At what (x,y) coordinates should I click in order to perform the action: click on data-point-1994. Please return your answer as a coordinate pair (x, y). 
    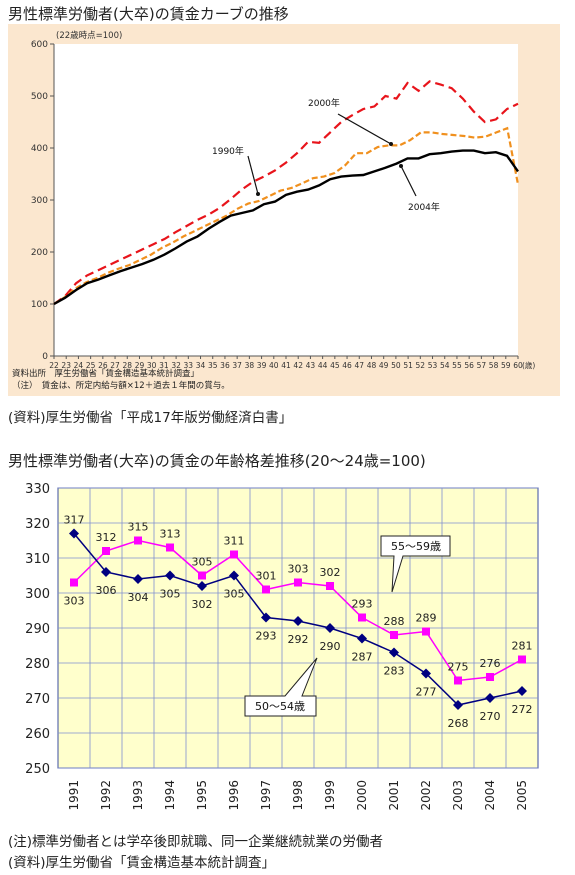
    Looking at the image, I should click on (170, 547).